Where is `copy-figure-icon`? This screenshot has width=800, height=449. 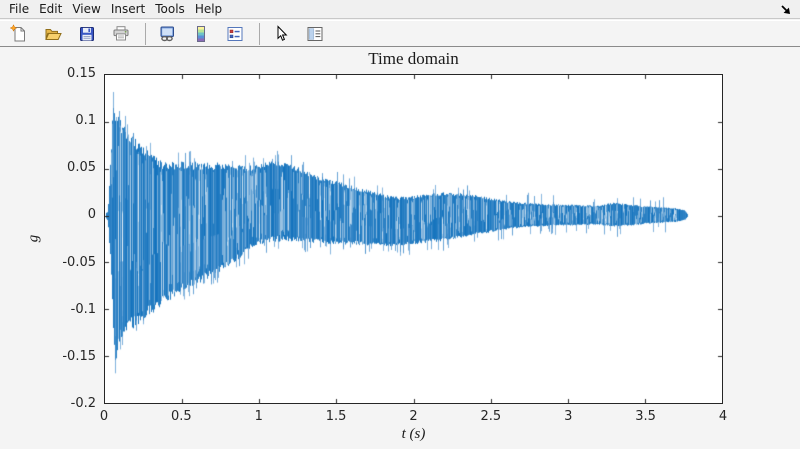 copy-figure-icon is located at coordinates (167, 33).